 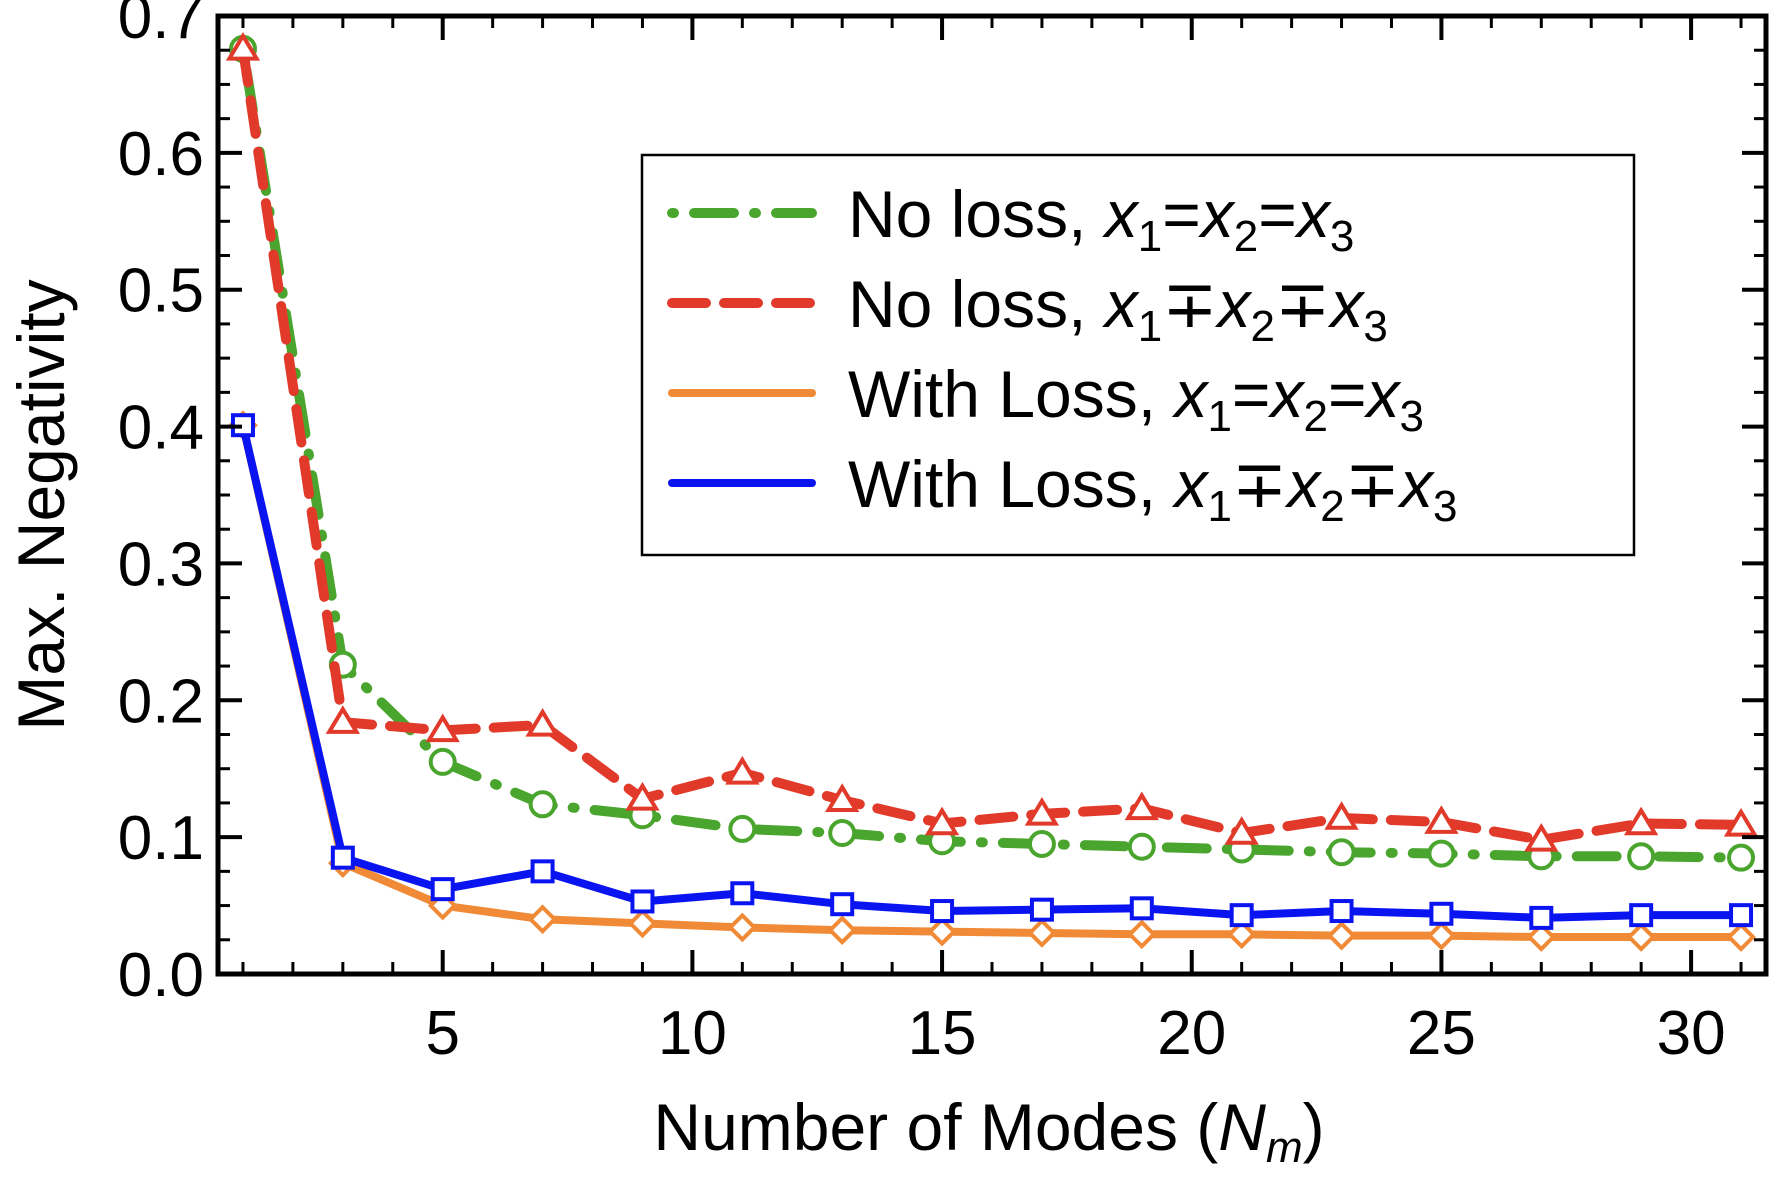 I want to click on y-tick-label: 0.1, so click(x=161, y=838).